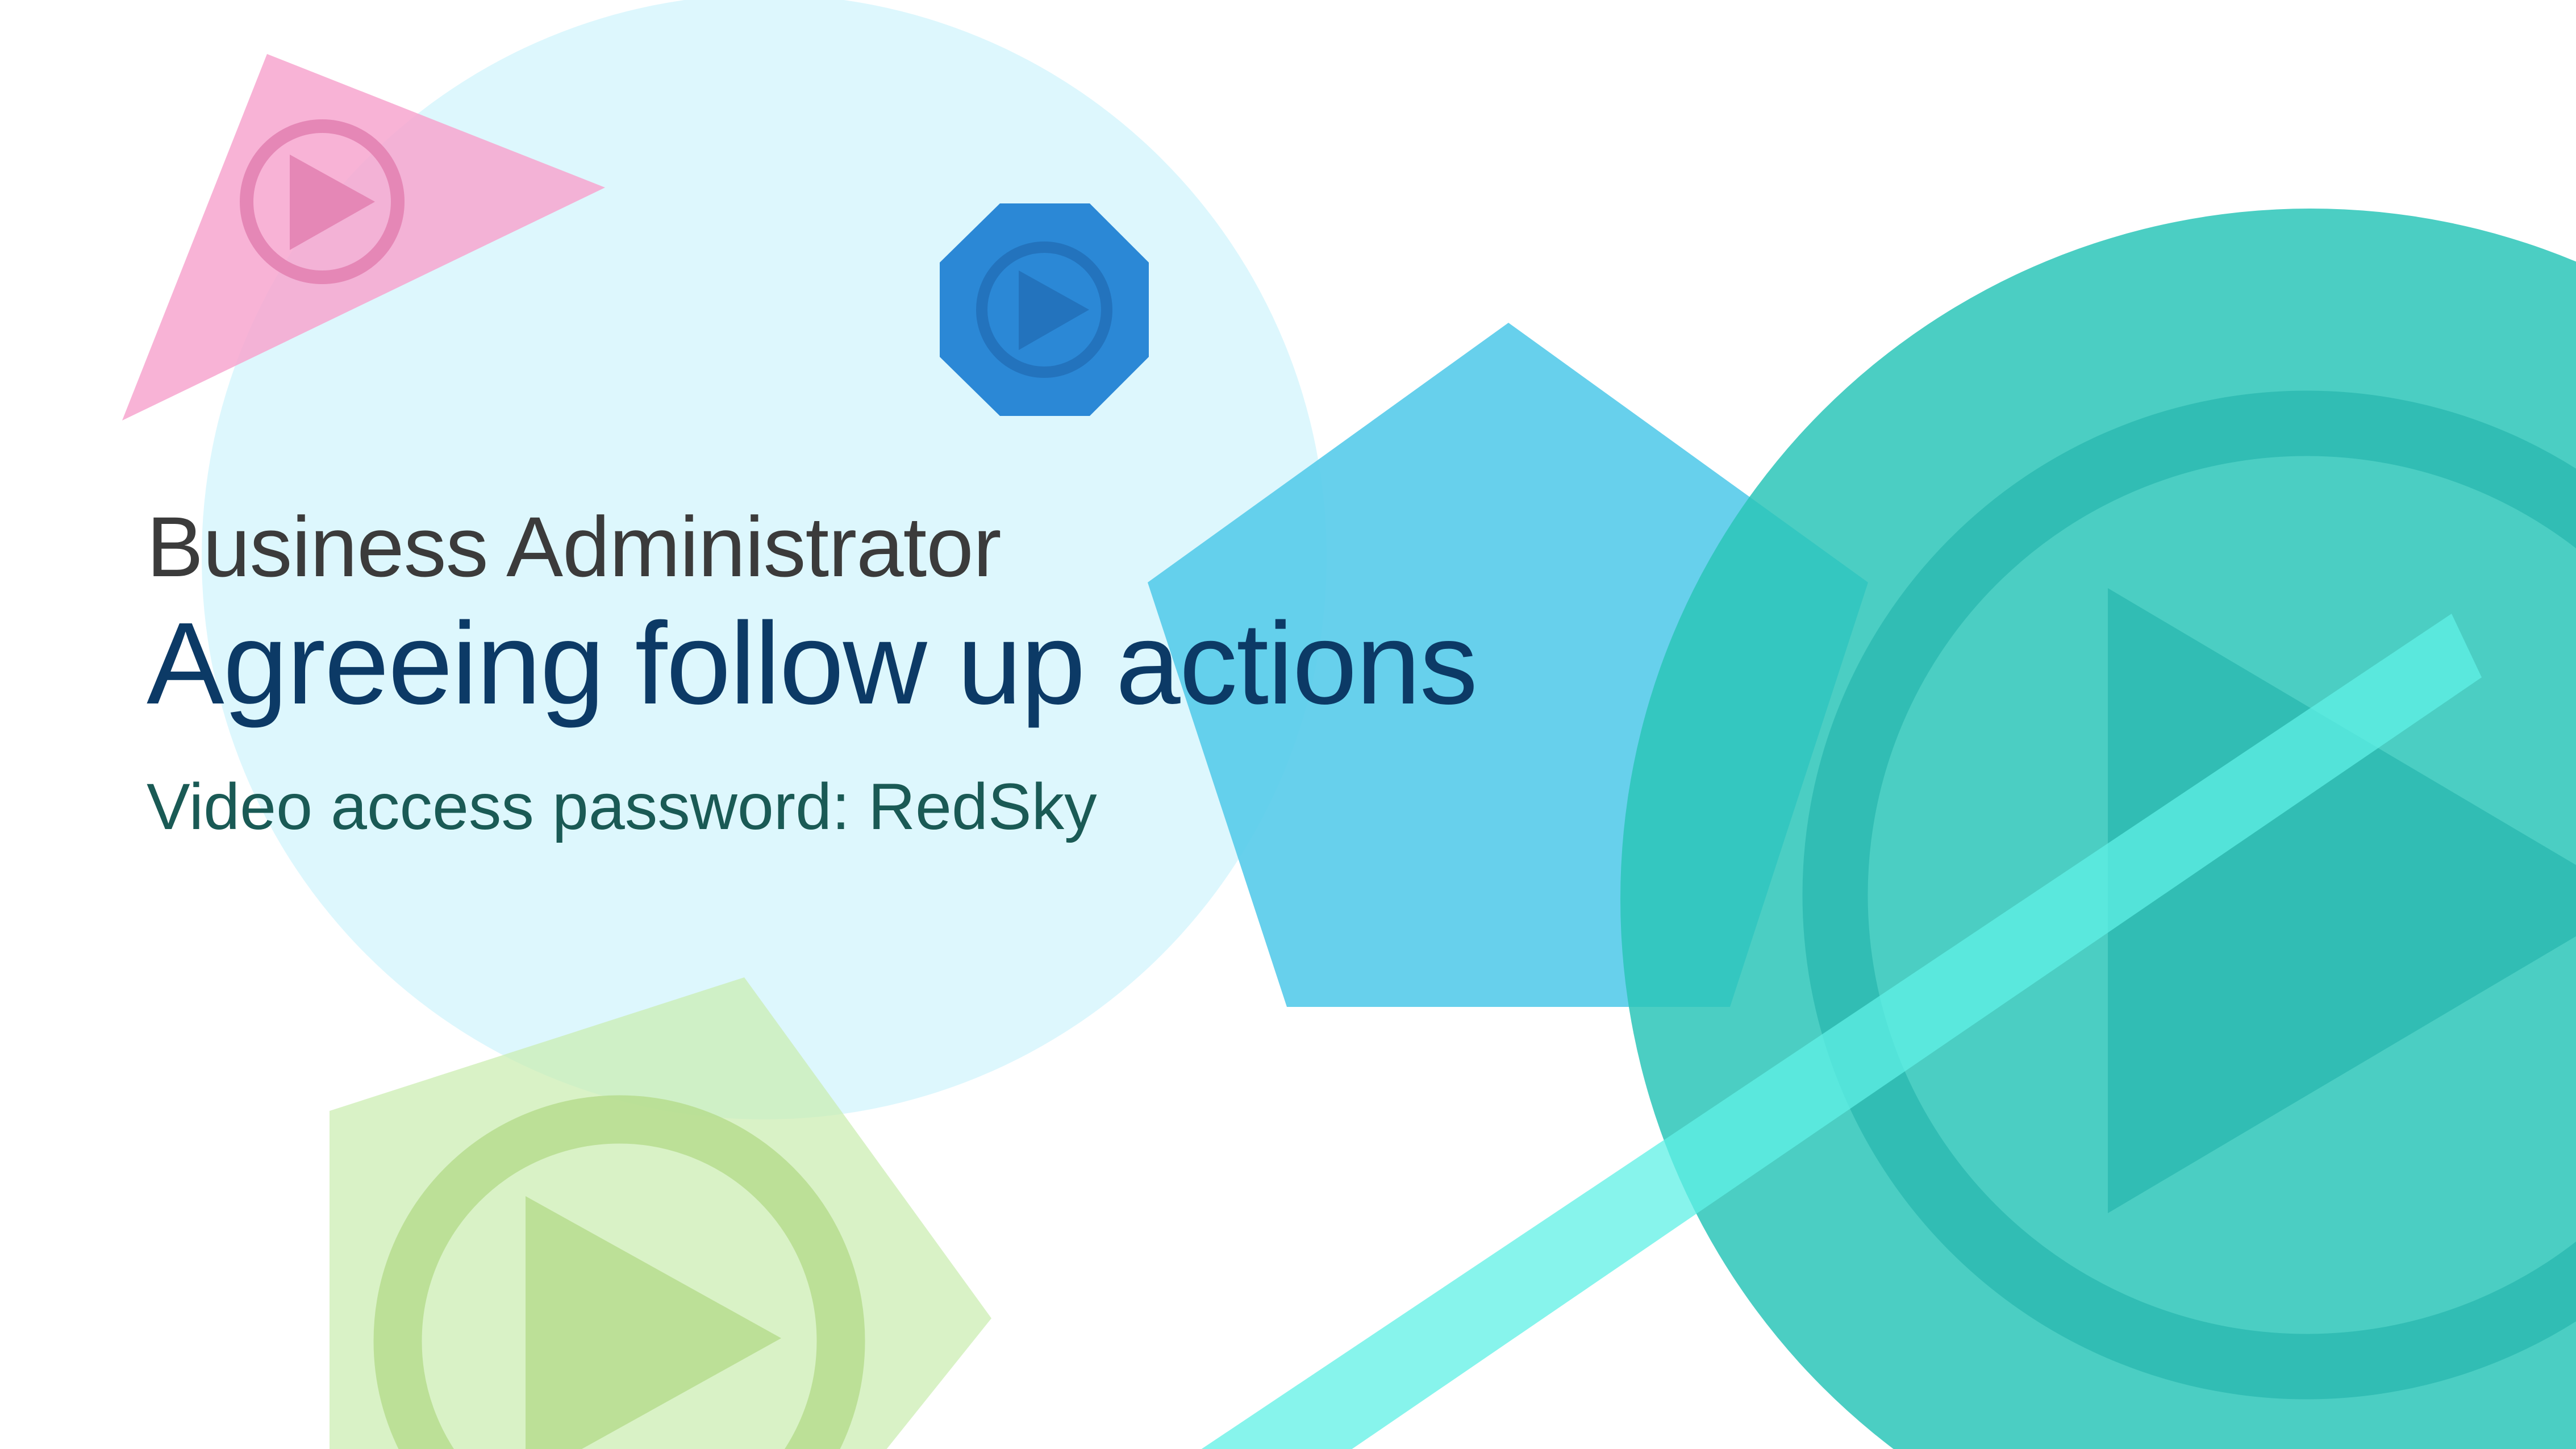 The height and width of the screenshot is (1449, 2576). I want to click on green-pentagon-shape, so click(660, 1213).